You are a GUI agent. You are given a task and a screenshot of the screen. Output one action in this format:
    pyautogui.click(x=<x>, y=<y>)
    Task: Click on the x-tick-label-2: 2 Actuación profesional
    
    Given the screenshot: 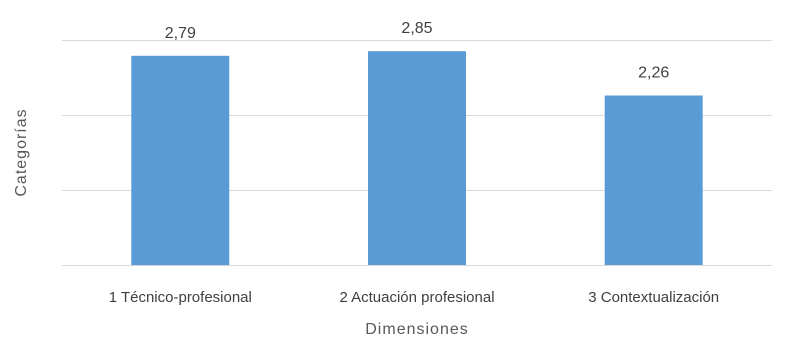 What is the action you would take?
    pyautogui.click(x=416, y=297)
    